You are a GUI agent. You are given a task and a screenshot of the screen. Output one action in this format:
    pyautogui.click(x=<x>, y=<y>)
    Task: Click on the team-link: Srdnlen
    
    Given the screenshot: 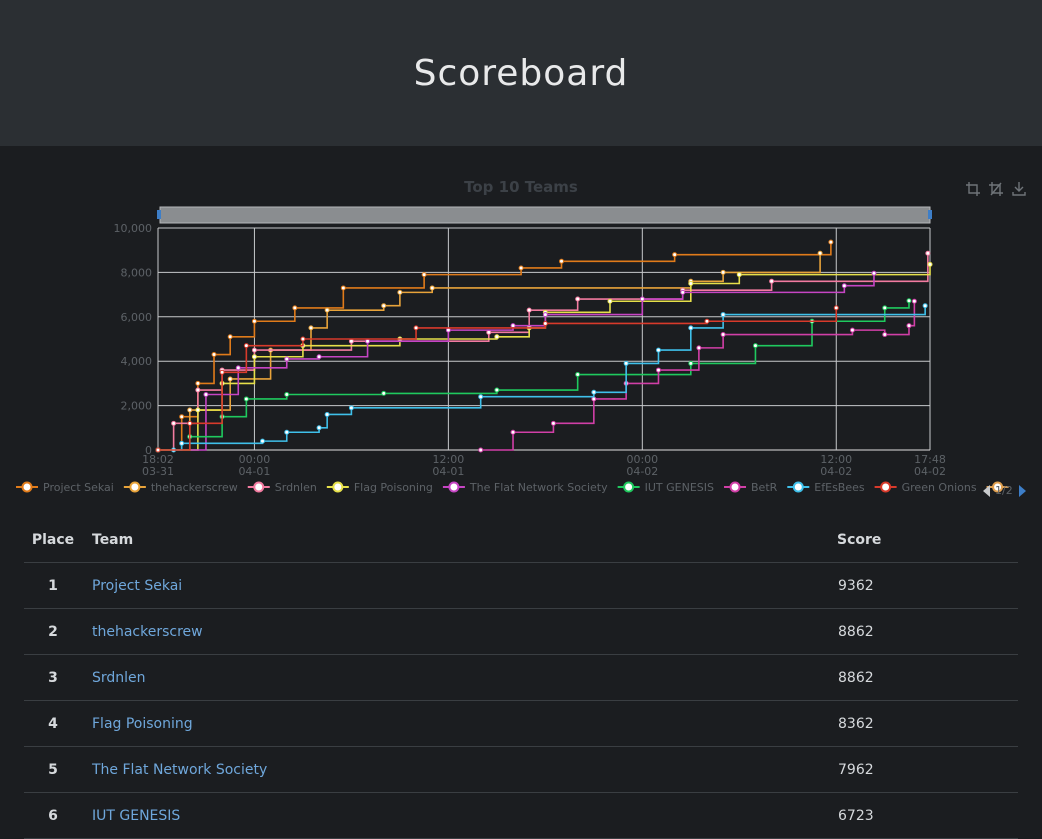 What is the action you would take?
    pyautogui.click(x=119, y=677)
    